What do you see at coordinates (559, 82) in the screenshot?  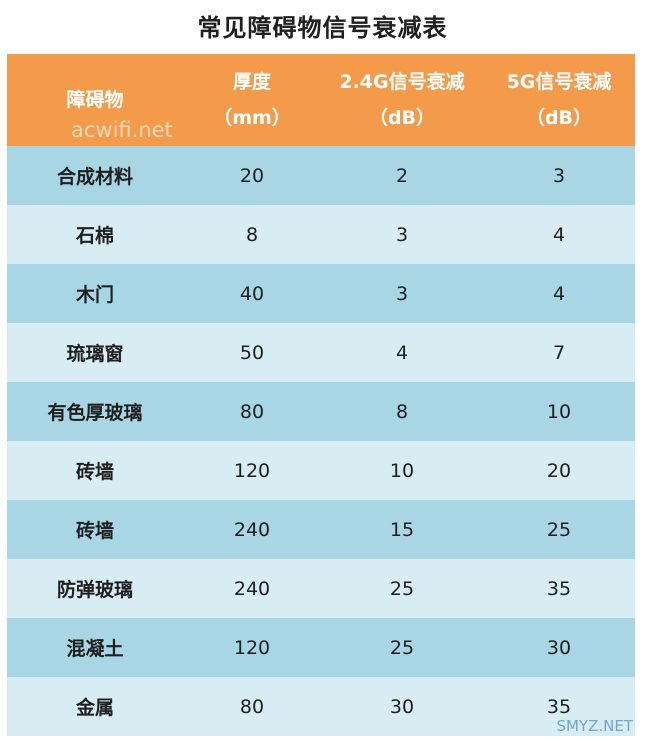 I see `header-5g-label: 5G信号衰减` at bounding box center [559, 82].